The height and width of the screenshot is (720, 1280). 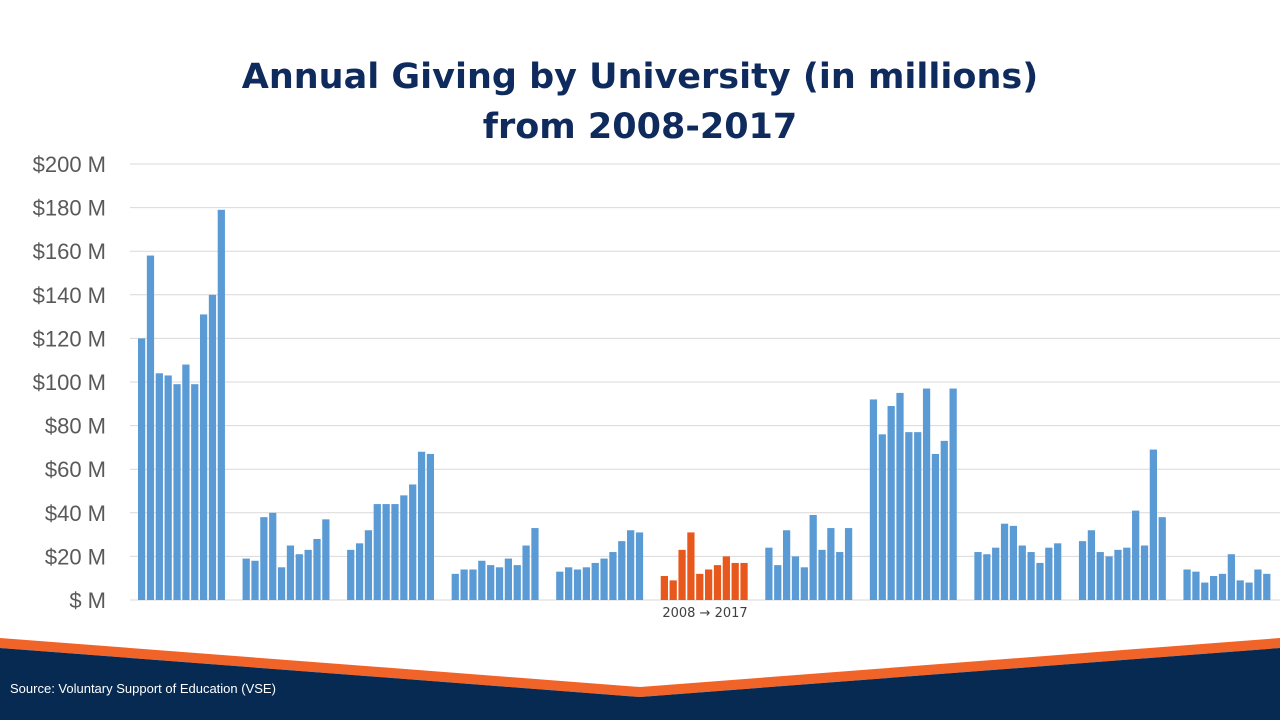 I want to click on y-tick-label: $80 M, so click(x=75, y=426).